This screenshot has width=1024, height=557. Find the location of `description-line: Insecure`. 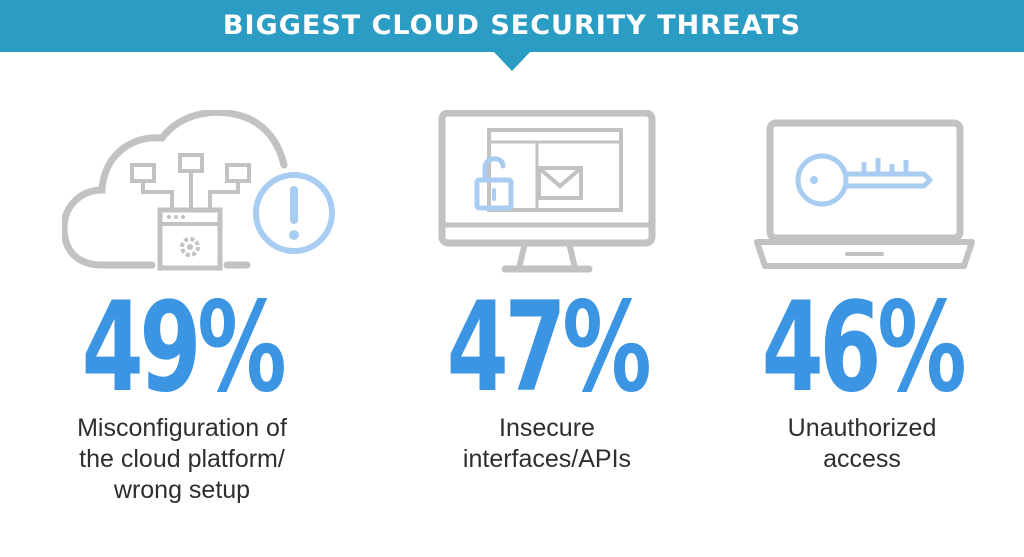

description-line: Insecure is located at coordinates (547, 428).